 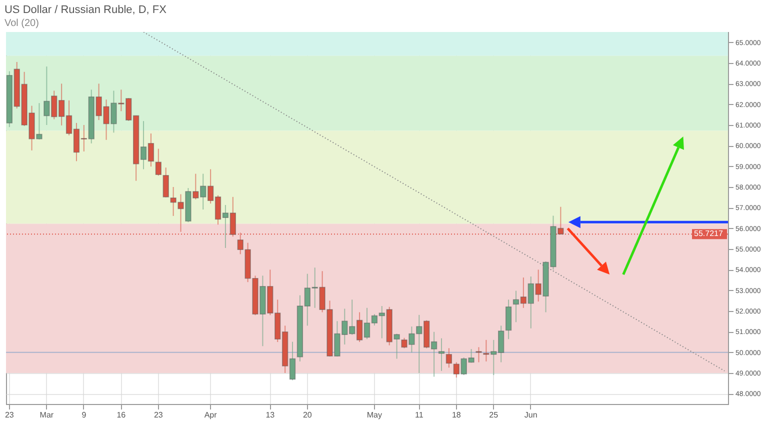 What do you see at coordinates (86, 10) in the screenshot?
I see `chart-title: US Dollar / Russian Ruble, D, FX` at bounding box center [86, 10].